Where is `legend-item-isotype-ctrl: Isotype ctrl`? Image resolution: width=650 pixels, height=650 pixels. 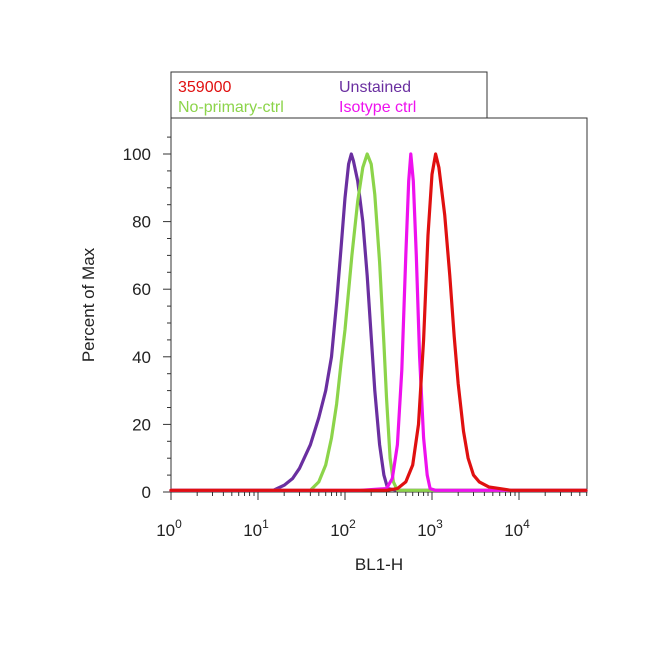
legend-item-isotype-ctrl: Isotype ctrl is located at coordinates (377, 107).